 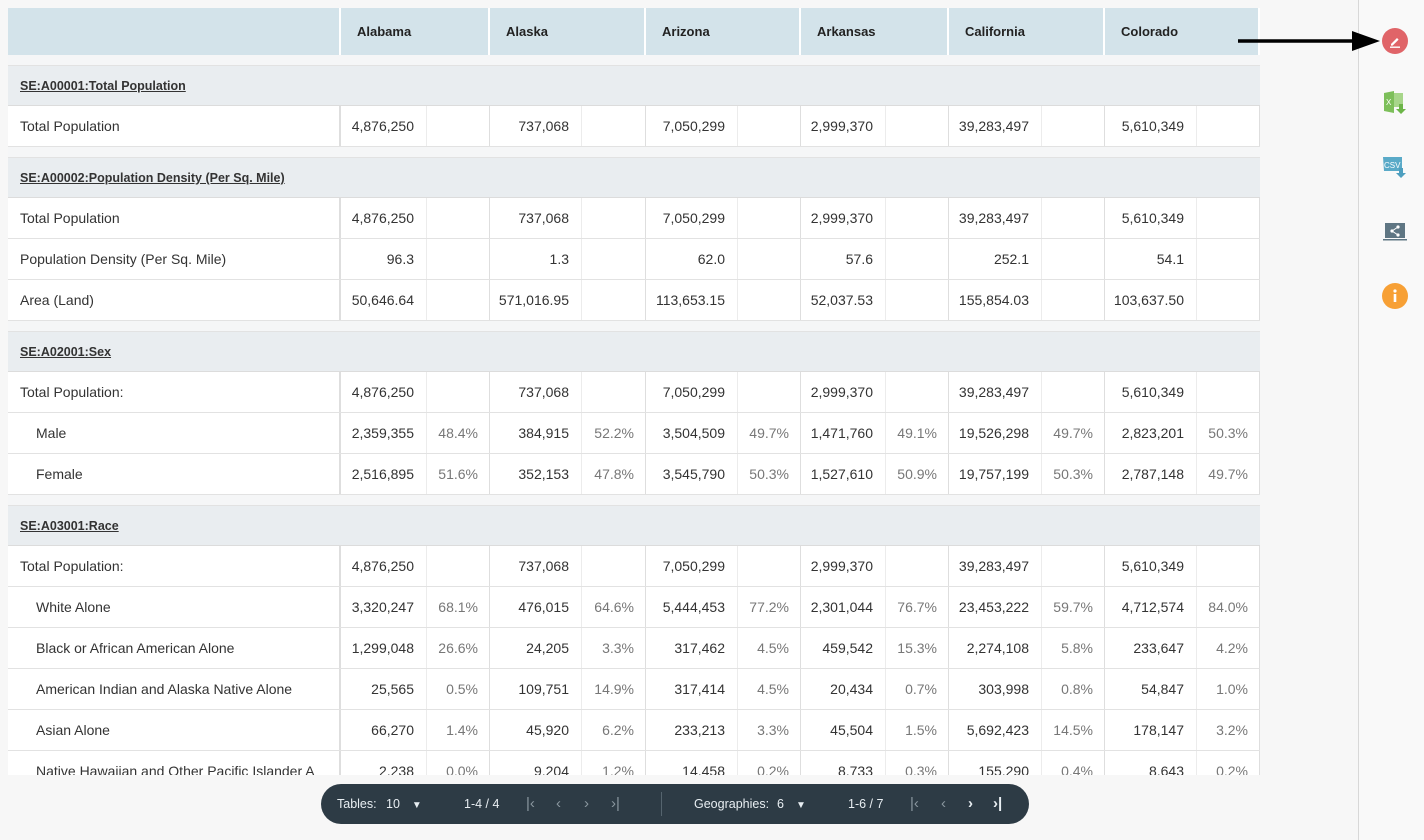 What do you see at coordinates (458, 474) in the screenshot?
I see `percent-cell: 51.6%` at bounding box center [458, 474].